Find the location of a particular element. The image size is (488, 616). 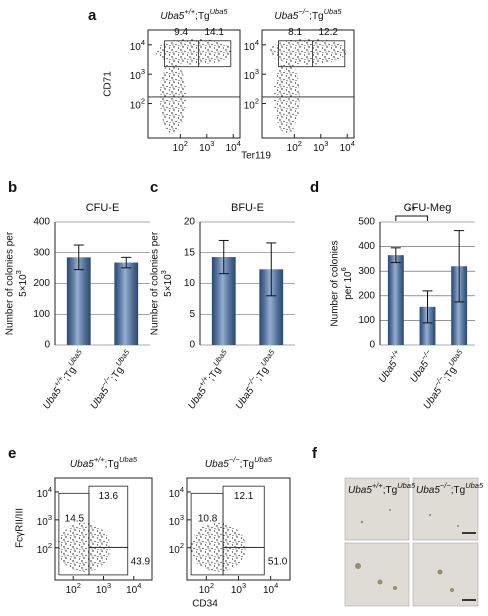

tick-exp: 2 is located at coordinates (182, 545).